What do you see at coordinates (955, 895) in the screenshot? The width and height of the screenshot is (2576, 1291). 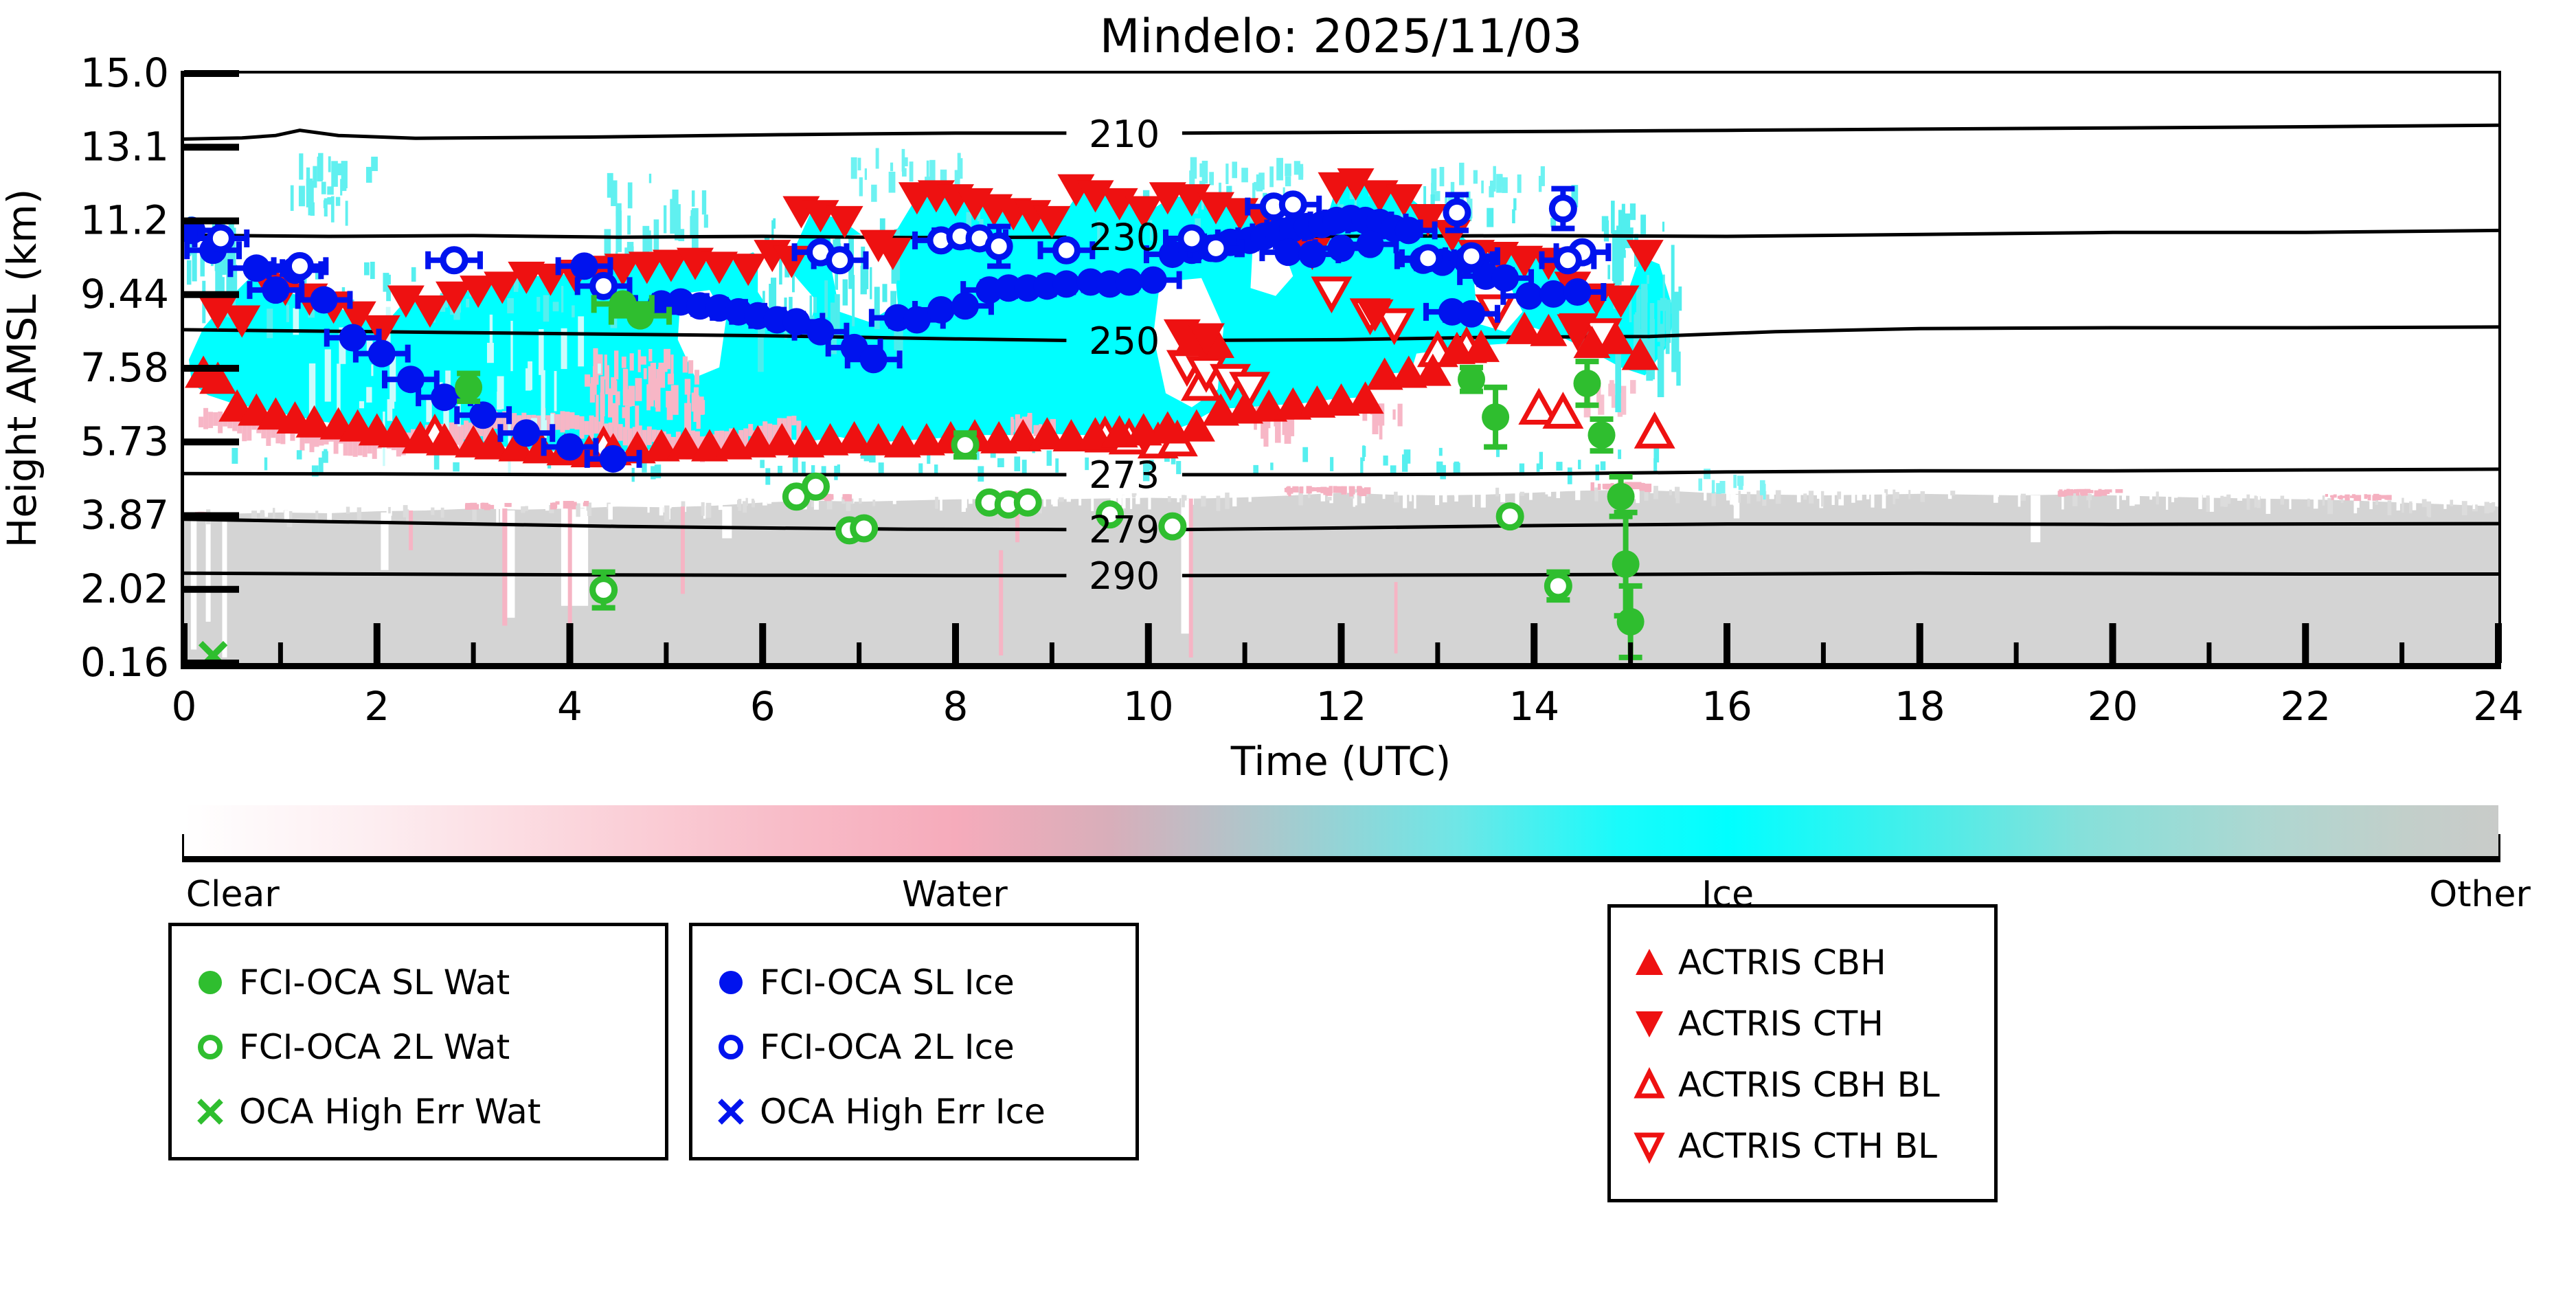 I see `colorbar-label-water: Water` at bounding box center [955, 895].